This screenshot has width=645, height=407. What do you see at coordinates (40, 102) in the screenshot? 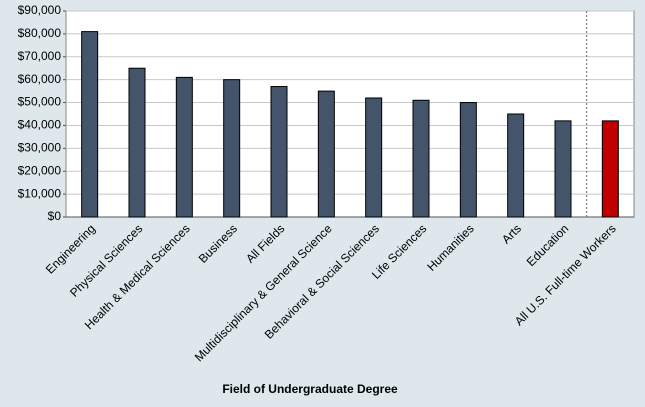
I see `y-tick-label: $50,000` at bounding box center [40, 102].